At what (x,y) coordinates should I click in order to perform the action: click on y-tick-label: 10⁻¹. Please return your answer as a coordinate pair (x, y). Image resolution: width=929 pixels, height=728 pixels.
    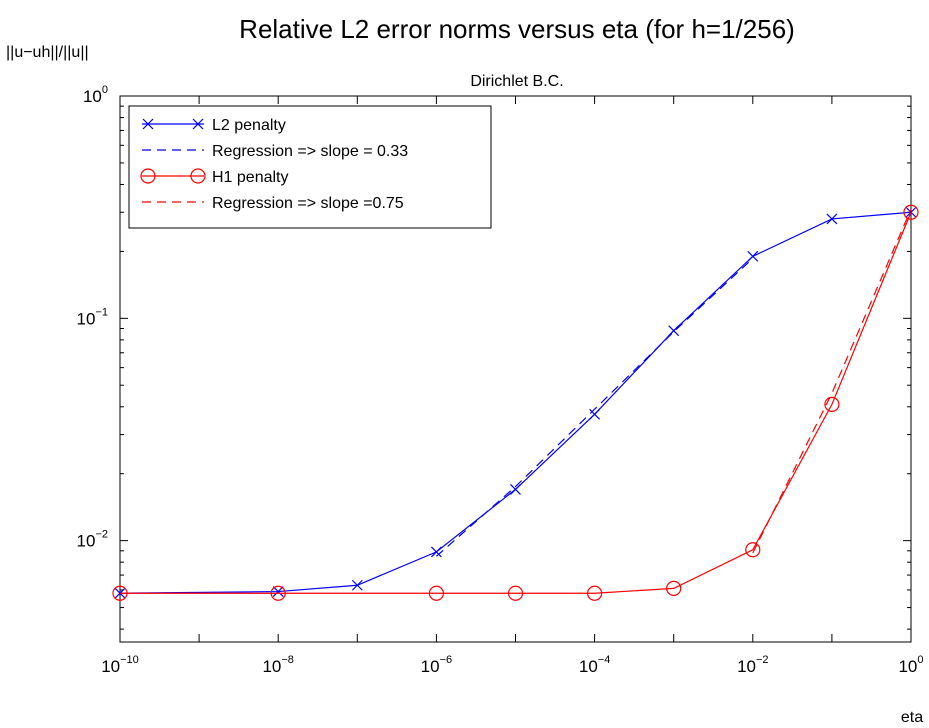
    Looking at the image, I should click on (92, 317).